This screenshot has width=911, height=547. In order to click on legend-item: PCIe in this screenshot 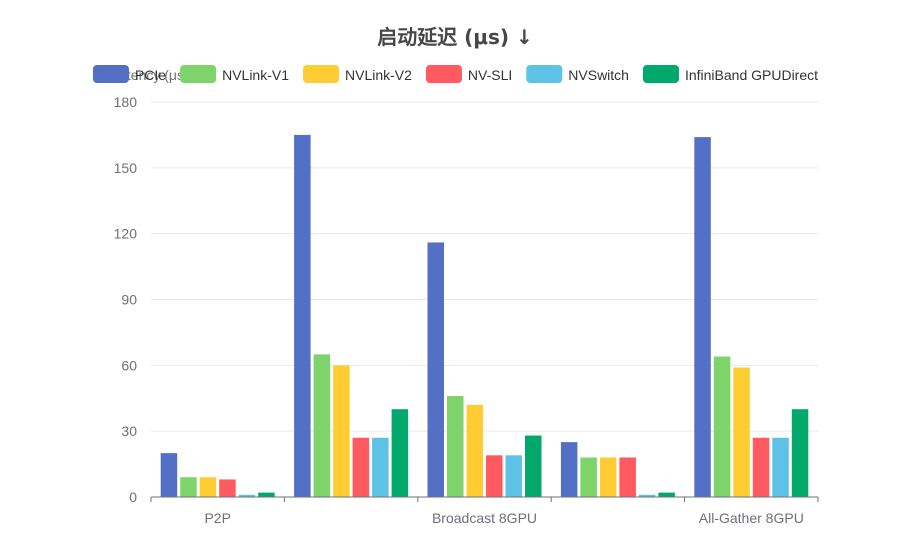, I will do `click(129, 74)`.